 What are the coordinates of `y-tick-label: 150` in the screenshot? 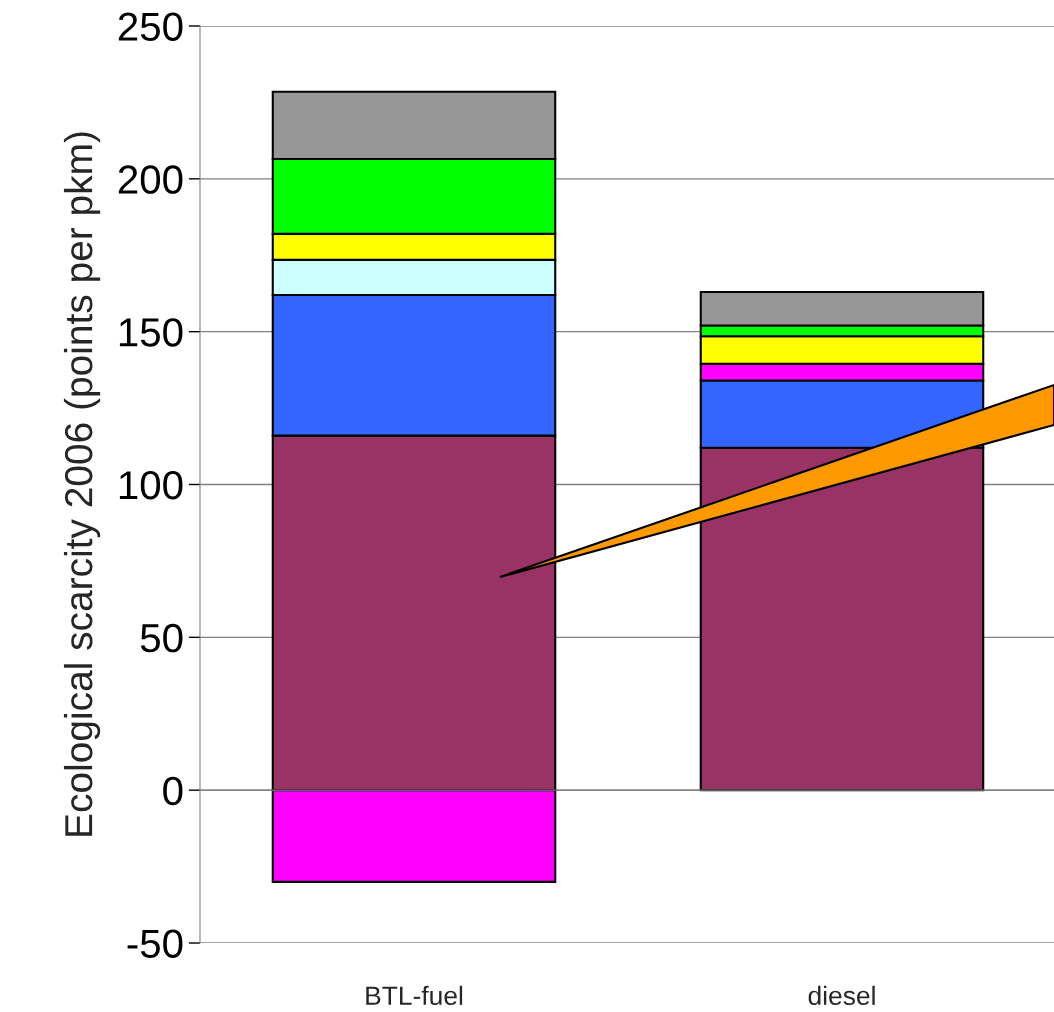 It's located at (151, 332).